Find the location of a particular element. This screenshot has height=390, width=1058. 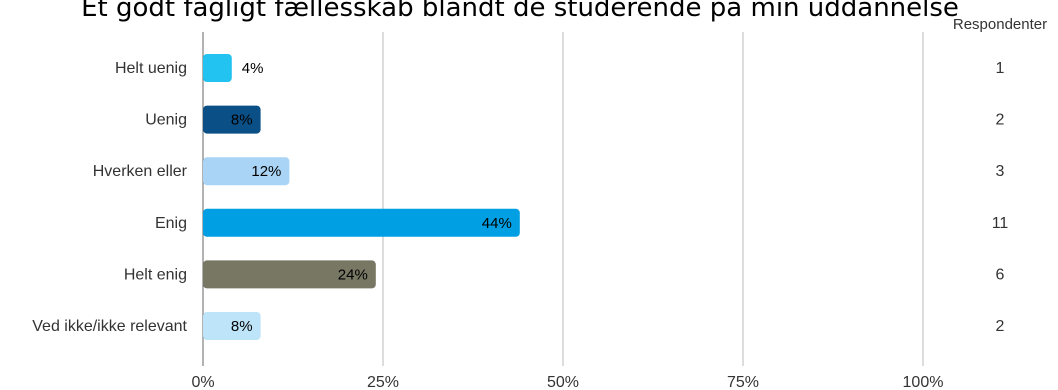

x-axis-ticks: 0% 25% 50% 75% 100% is located at coordinates (567, 382).